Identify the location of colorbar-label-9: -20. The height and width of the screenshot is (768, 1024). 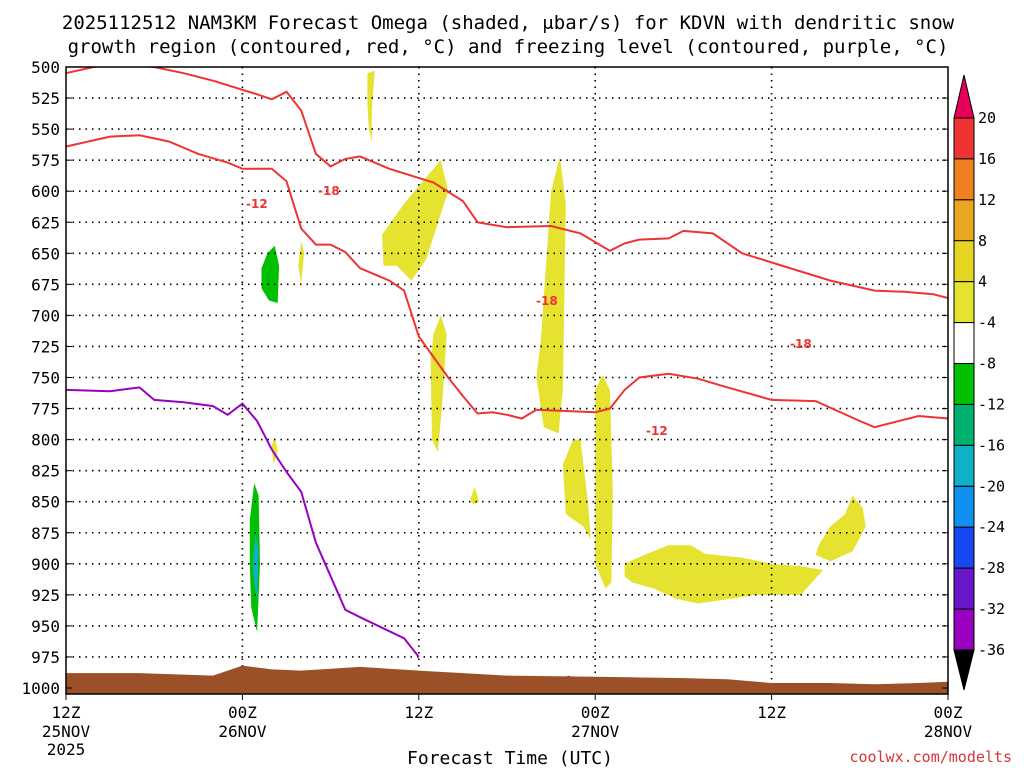
(991, 486).